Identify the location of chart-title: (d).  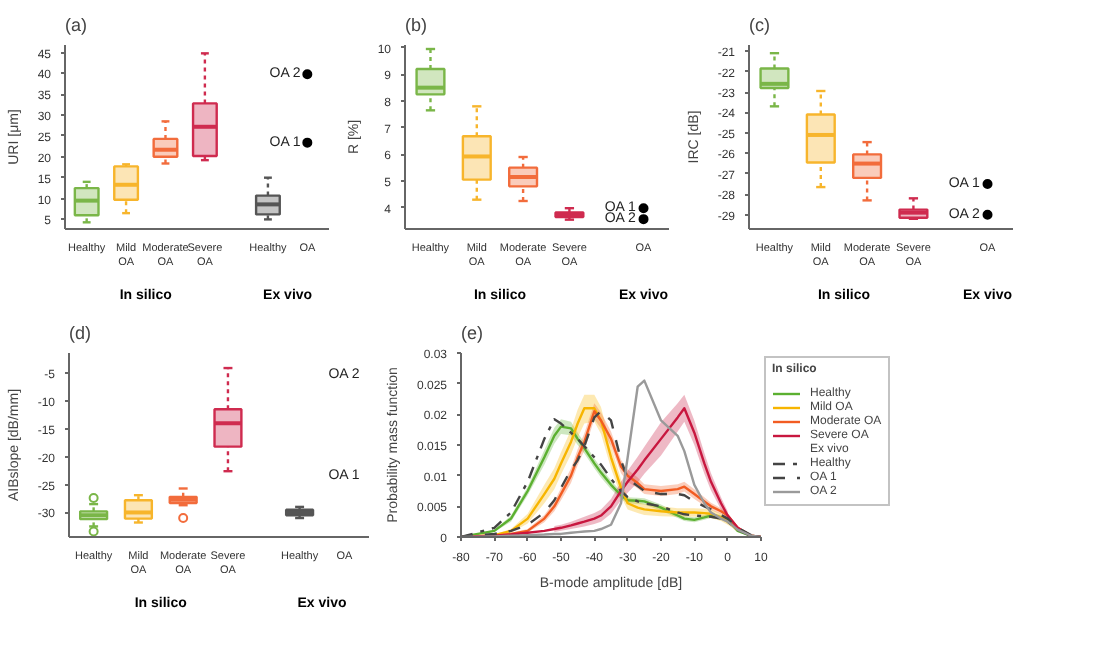
(80, 333).